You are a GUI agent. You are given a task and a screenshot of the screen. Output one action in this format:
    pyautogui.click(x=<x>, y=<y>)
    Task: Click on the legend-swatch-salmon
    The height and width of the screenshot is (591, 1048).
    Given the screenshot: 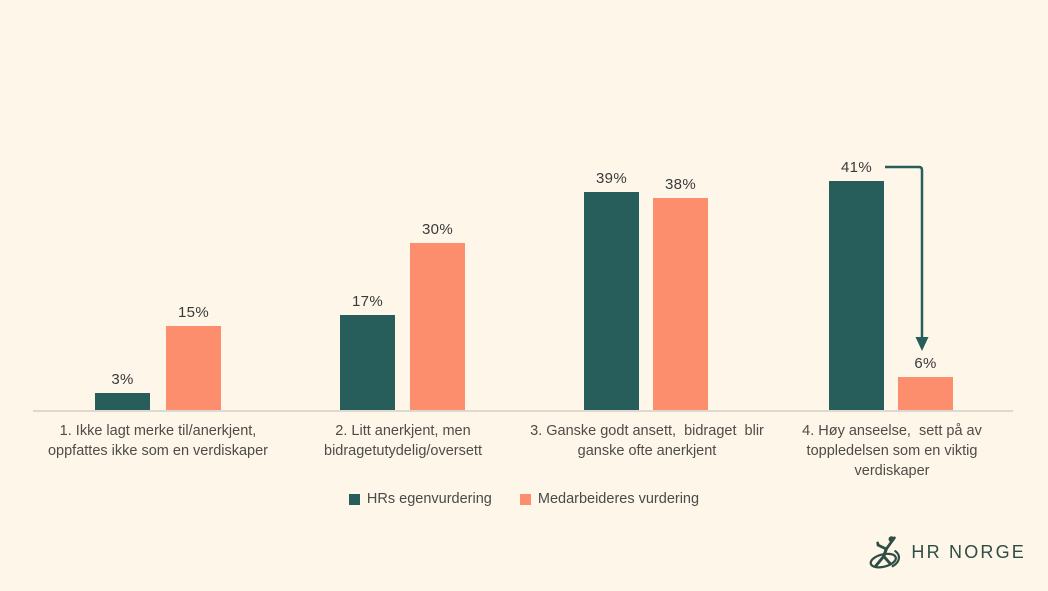 What is the action you would take?
    pyautogui.click(x=525, y=499)
    